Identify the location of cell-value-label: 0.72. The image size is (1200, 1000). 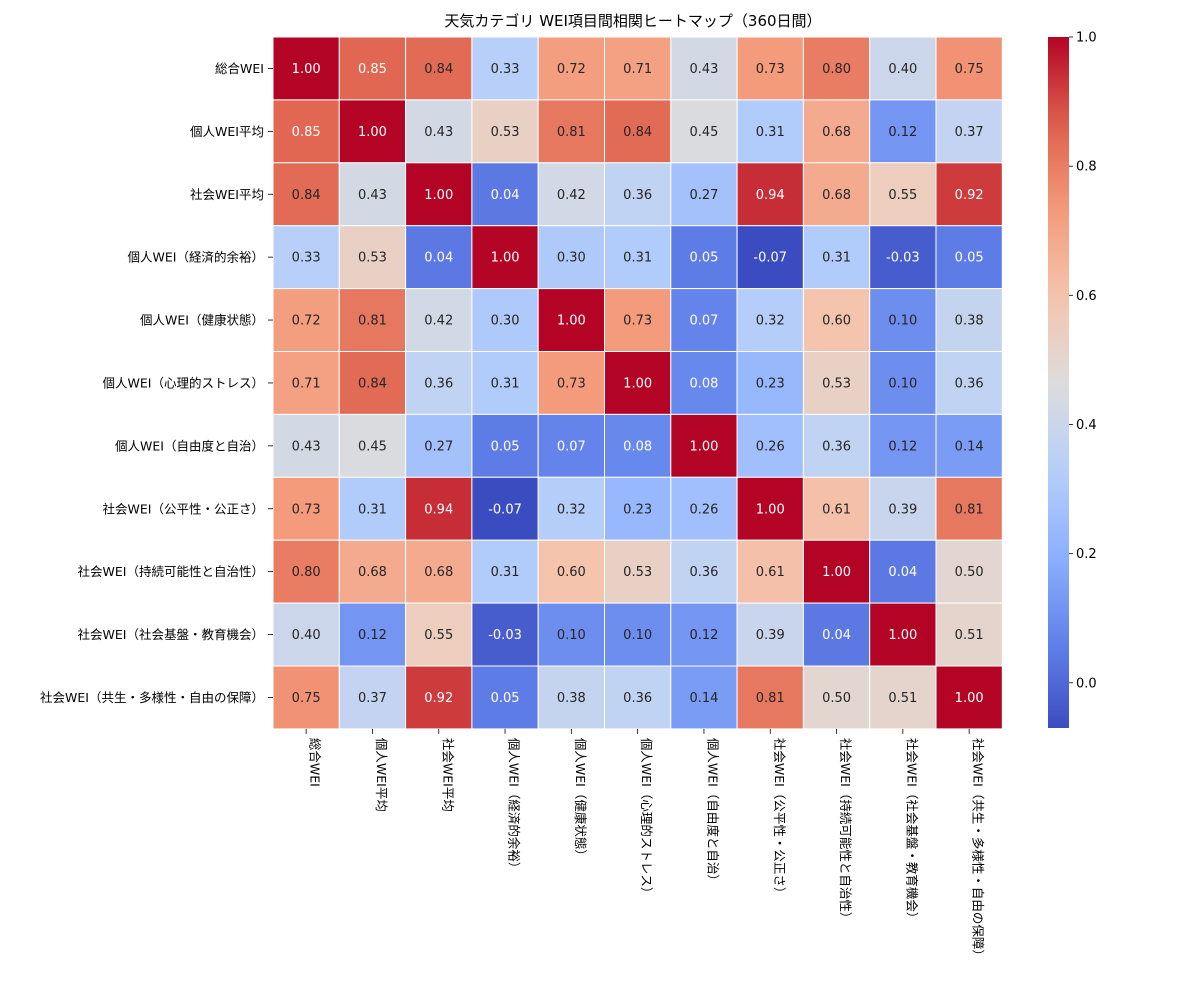
(306, 321).